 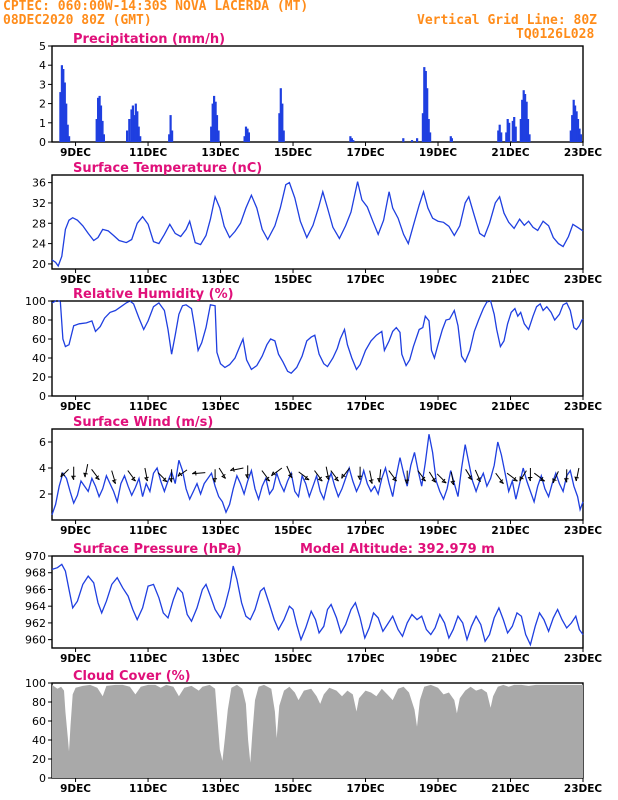 What do you see at coordinates (317, 605) in the screenshot?
I see `press-line` at bounding box center [317, 605].